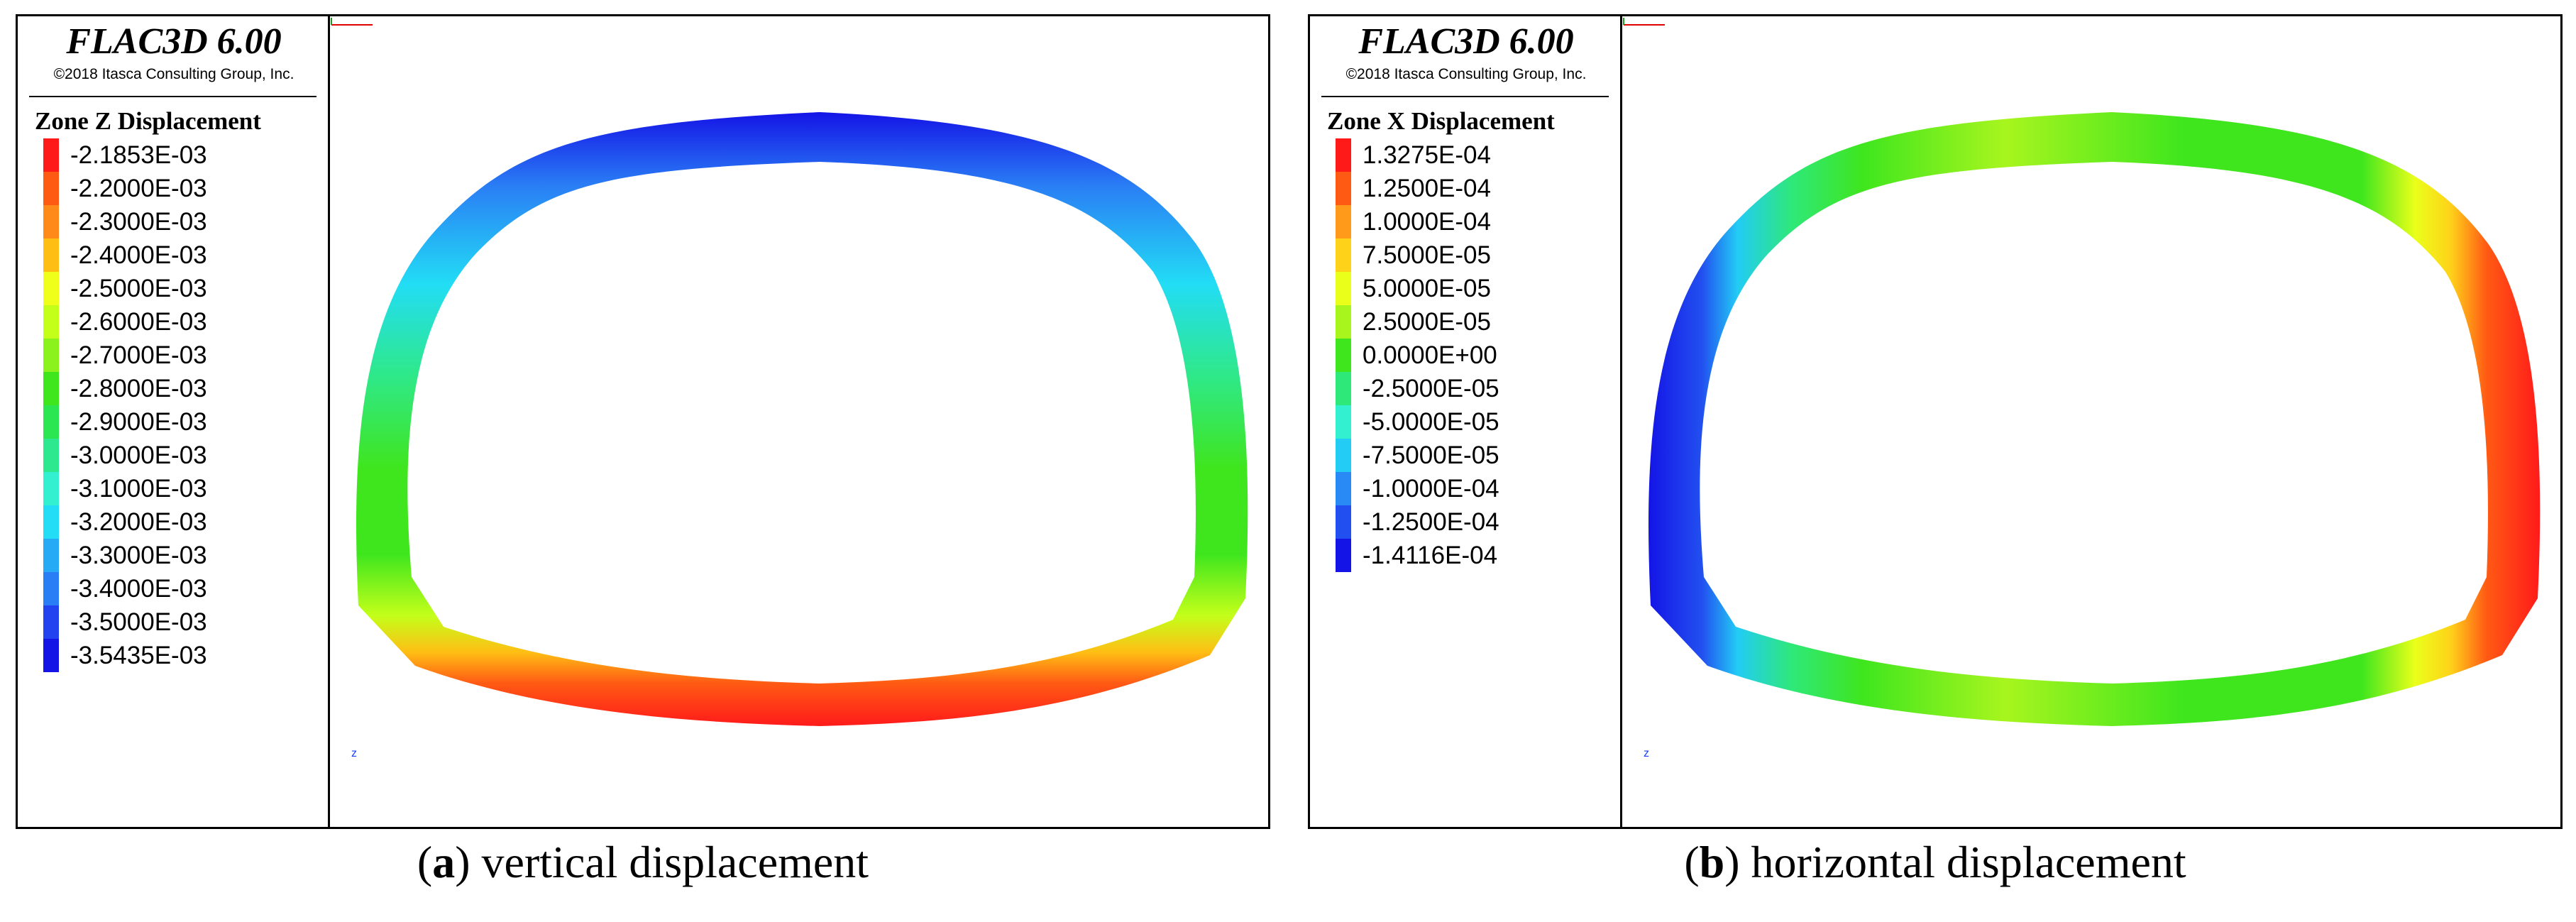  What do you see at coordinates (138, 455) in the screenshot?
I see `legend-label: -3.0000E-03` at bounding box center [138, 455].